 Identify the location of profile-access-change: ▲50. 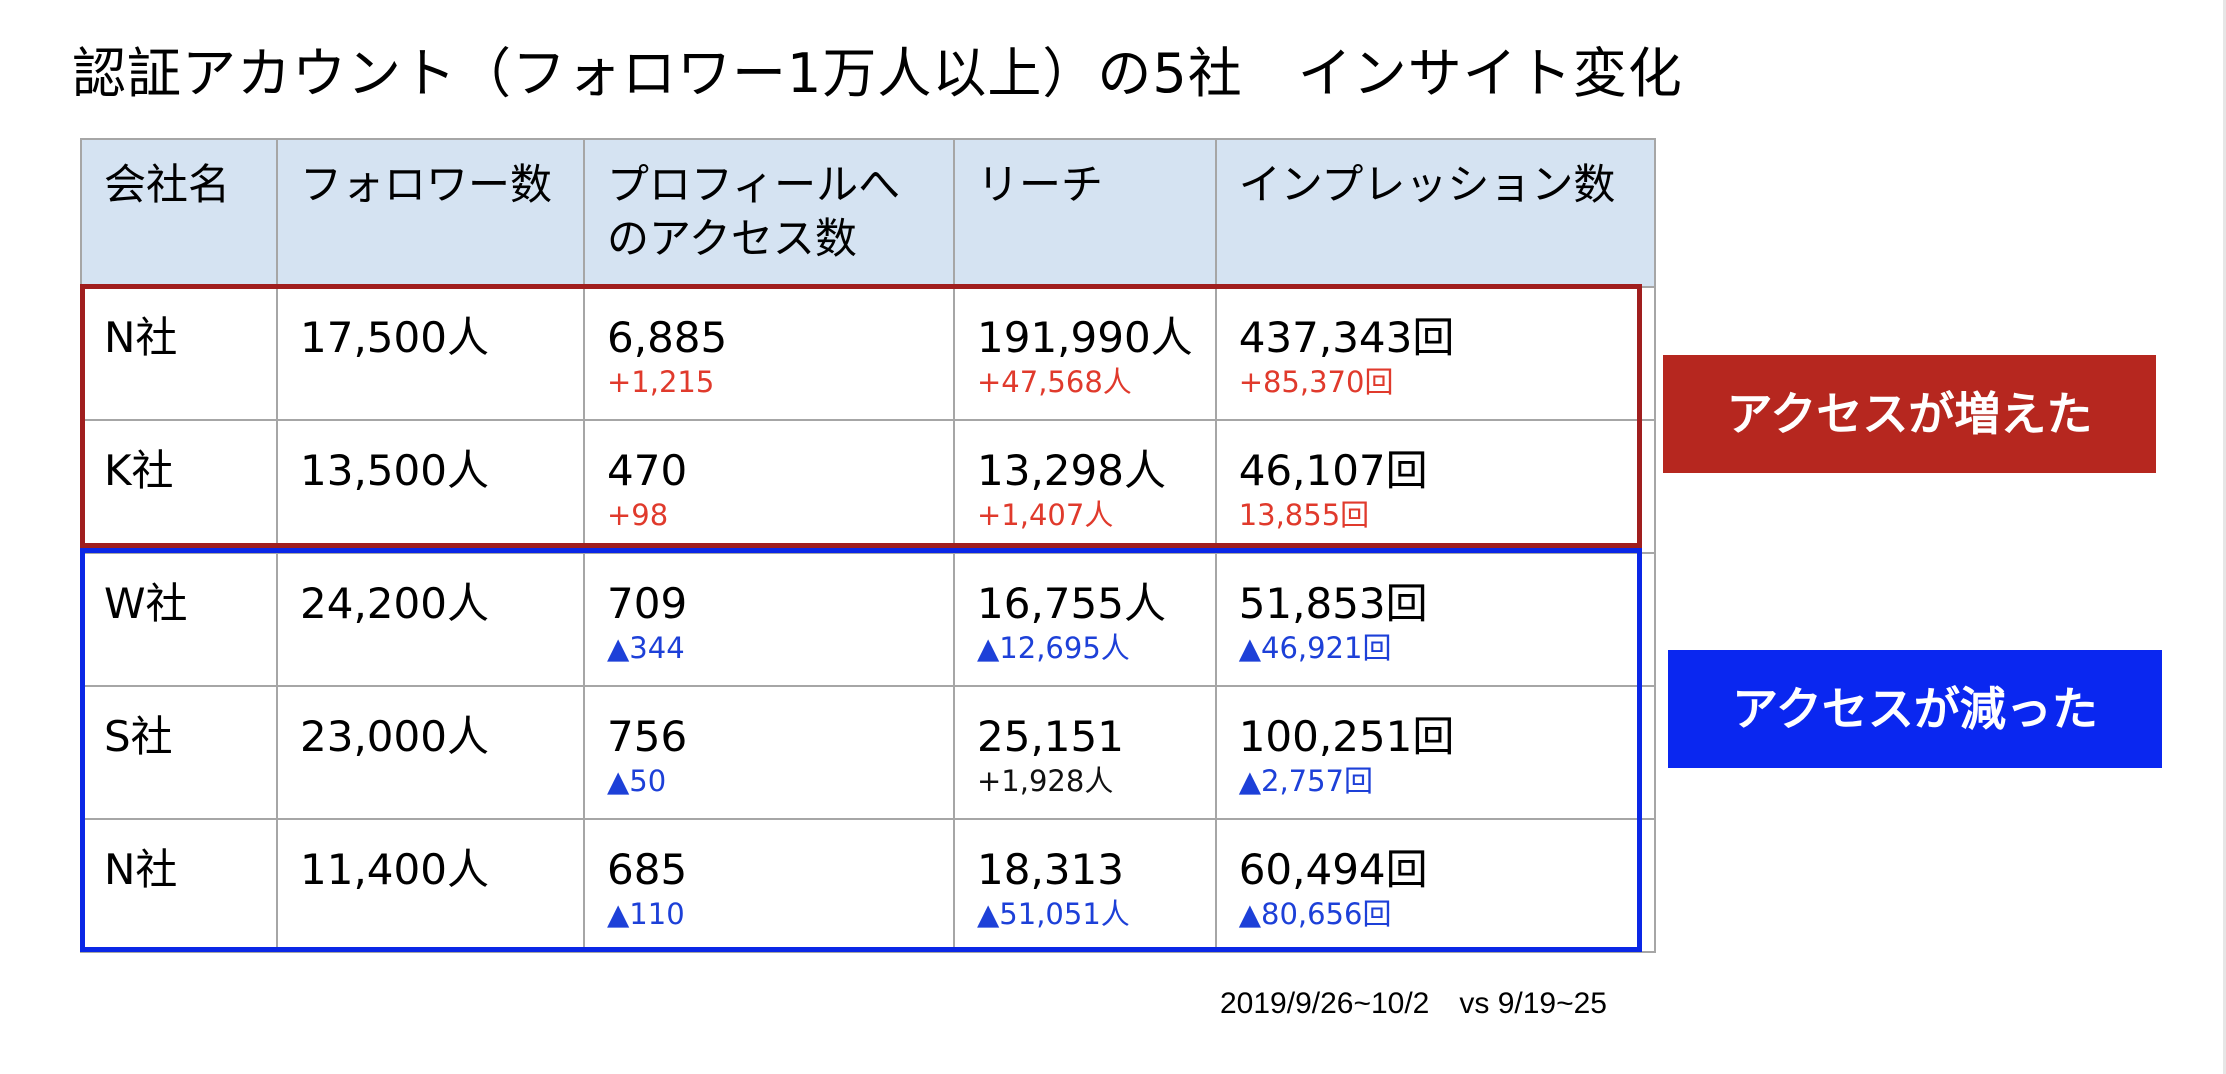
(637, 781).